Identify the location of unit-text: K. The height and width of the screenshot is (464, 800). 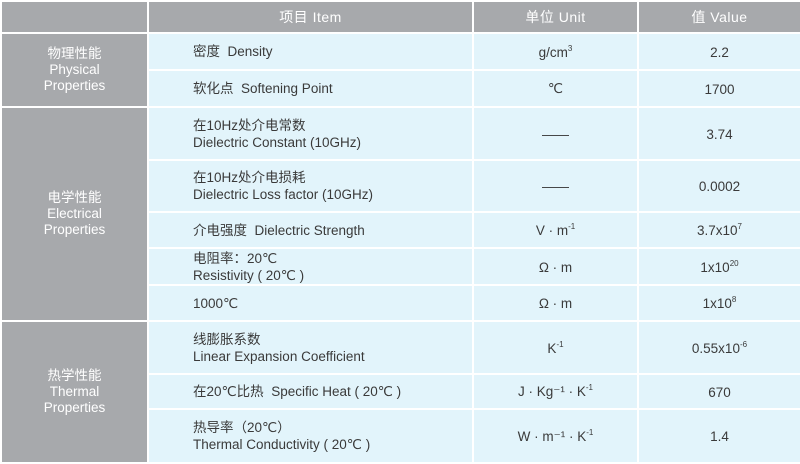
(552, 348).